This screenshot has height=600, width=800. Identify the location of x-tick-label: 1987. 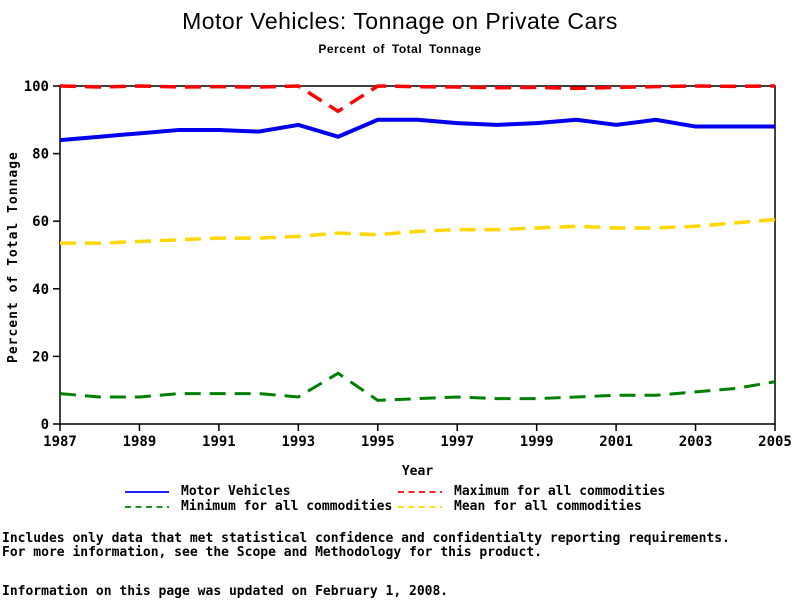
(60, 442).